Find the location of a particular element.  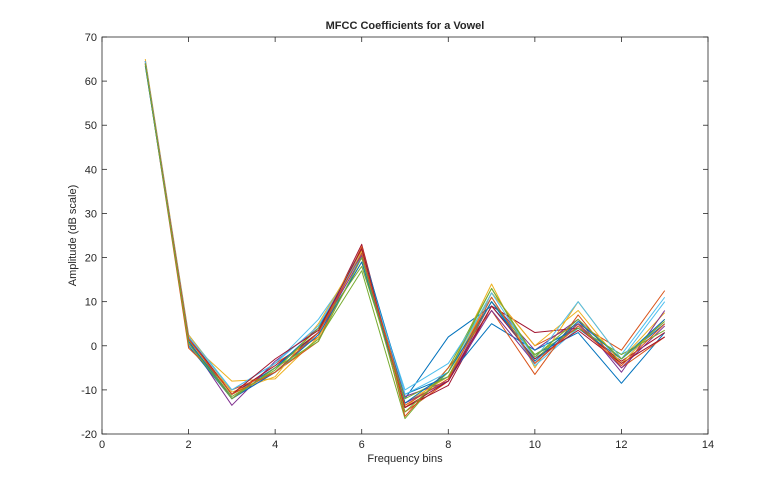

x-tick-label: 6 is located at coordinates (362, 445).